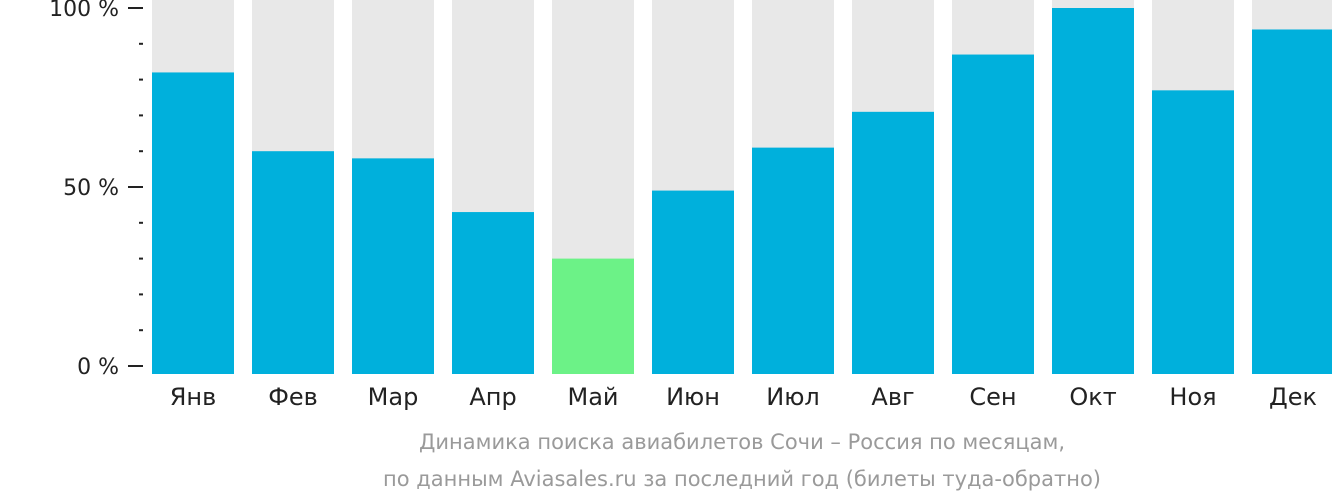 The height and width of the screenshot is (502, 1332). What do you see at coordinates (84, 11) in the screenshot?
I see `y-tick-label: 100 %` at bounding box center [84, 11].